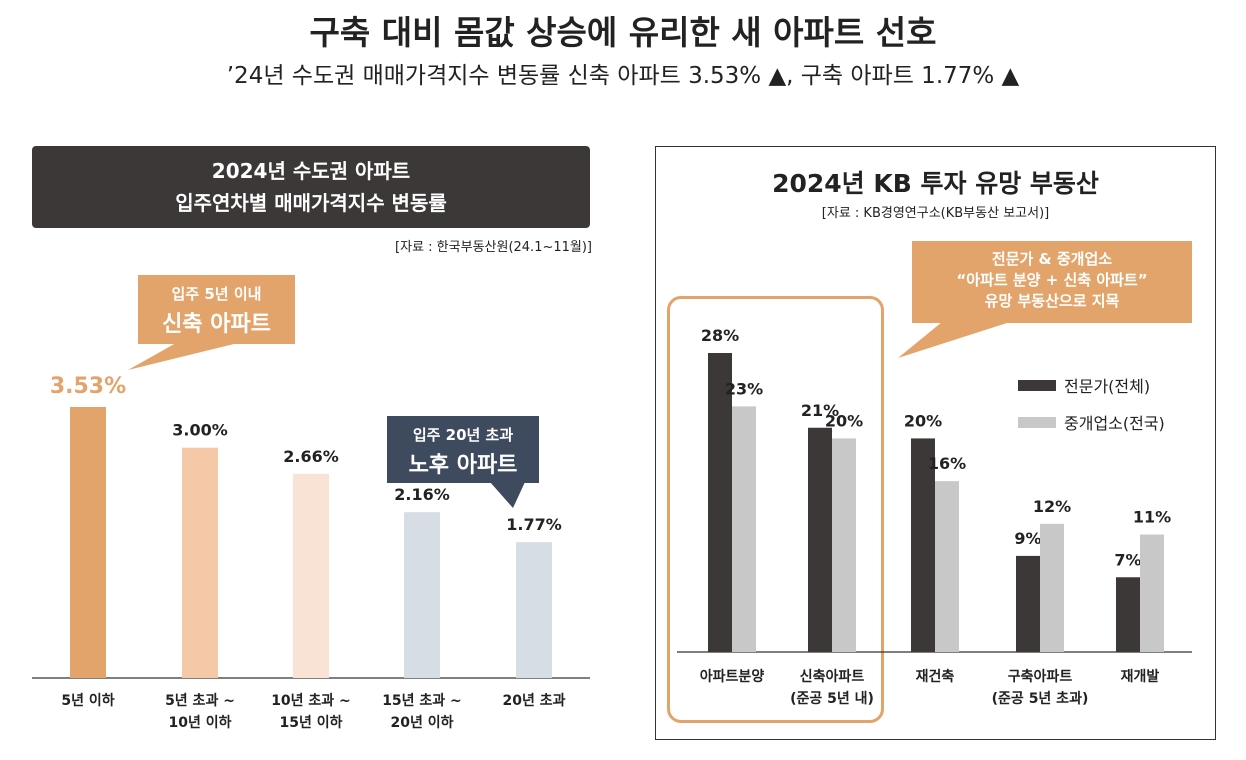  I want to click on legend-label-agent: 중개업소(전국), so click(1114, 423).